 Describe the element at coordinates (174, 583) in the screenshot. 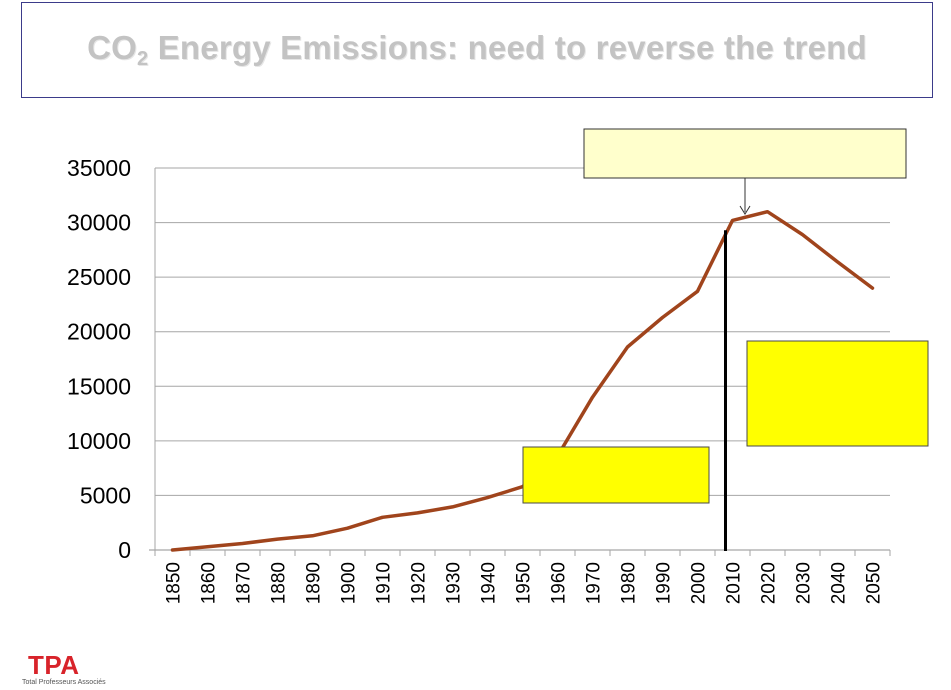

I see `x-tick-label: 1850` at that location.